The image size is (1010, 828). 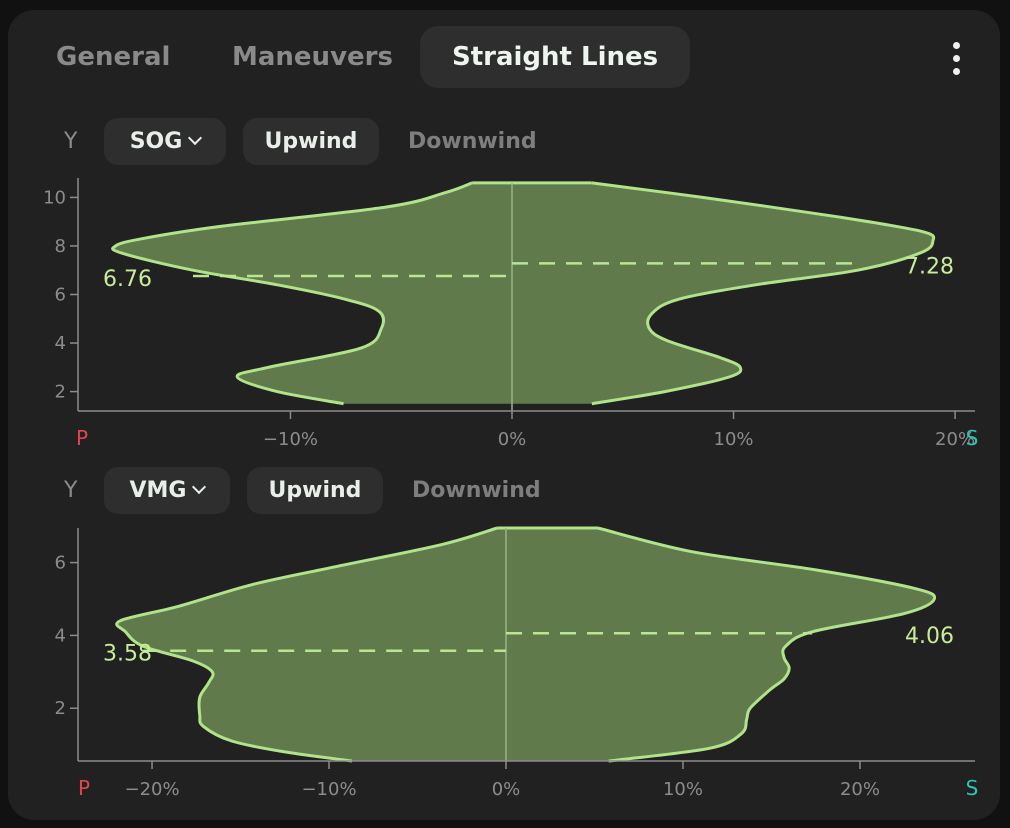 I want to click on chart1-starboard-area, so click(x=723, y=293).